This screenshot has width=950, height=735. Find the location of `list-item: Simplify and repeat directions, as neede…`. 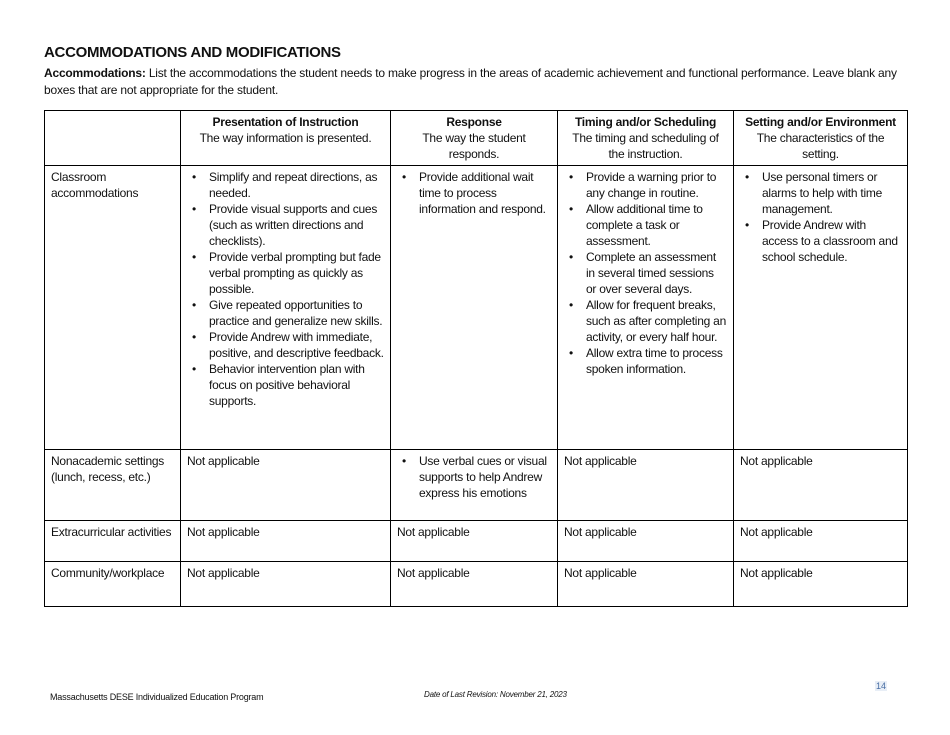

list-item: Simplify and repeat directions, as neede… is located at coordinates (288, 185).